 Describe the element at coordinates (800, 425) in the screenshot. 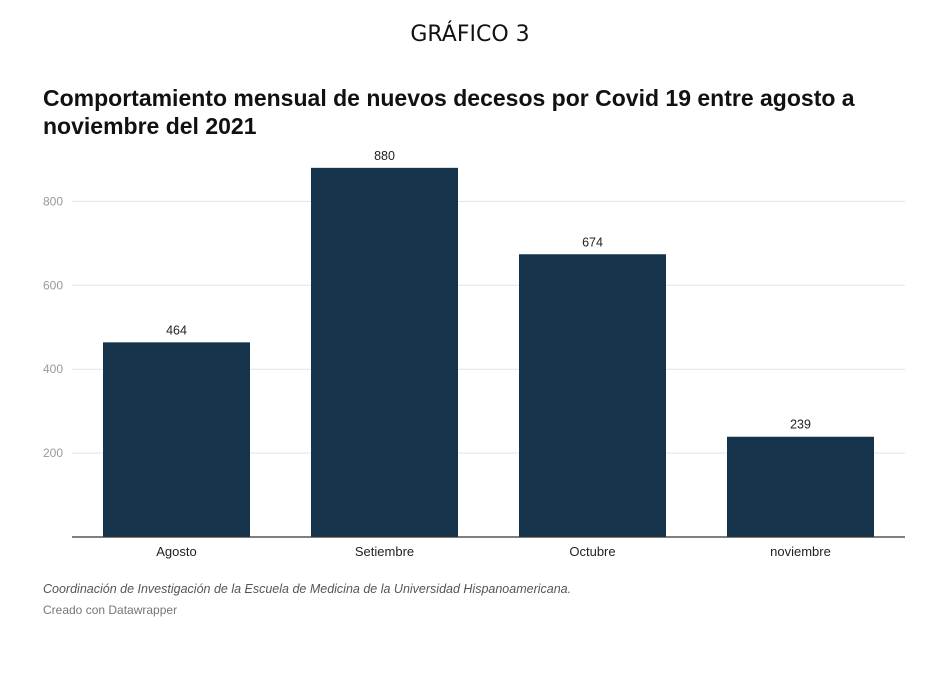

I see `value-label: 239` at that location.